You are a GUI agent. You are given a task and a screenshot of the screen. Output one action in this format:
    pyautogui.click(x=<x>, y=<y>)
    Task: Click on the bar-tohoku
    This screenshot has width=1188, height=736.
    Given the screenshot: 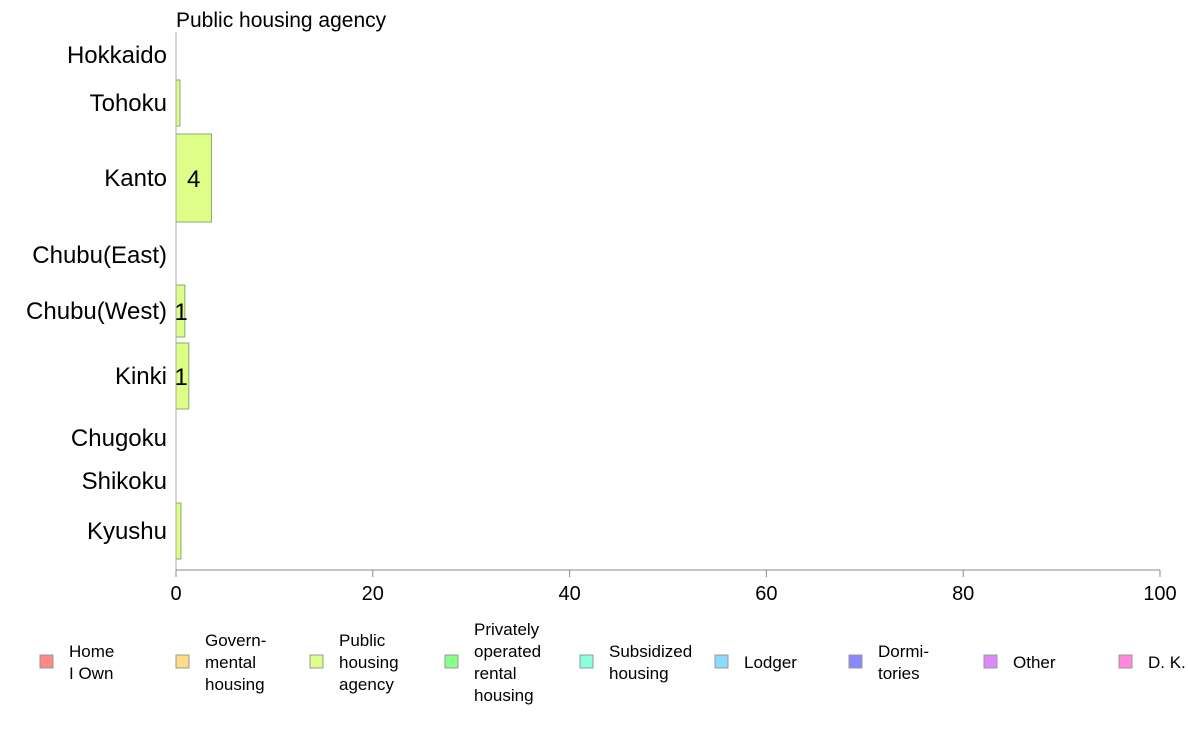 What is the action you would take?
    pyautogui.click(x=178, y=103)
    